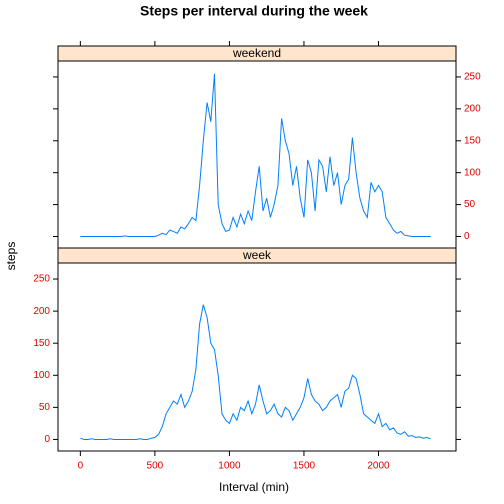 The image size is (504, 504). What do you see at coordinates (11, 256) in the screenshot?
I see `y-axis-label: steps` at bounding box center [11, 256].